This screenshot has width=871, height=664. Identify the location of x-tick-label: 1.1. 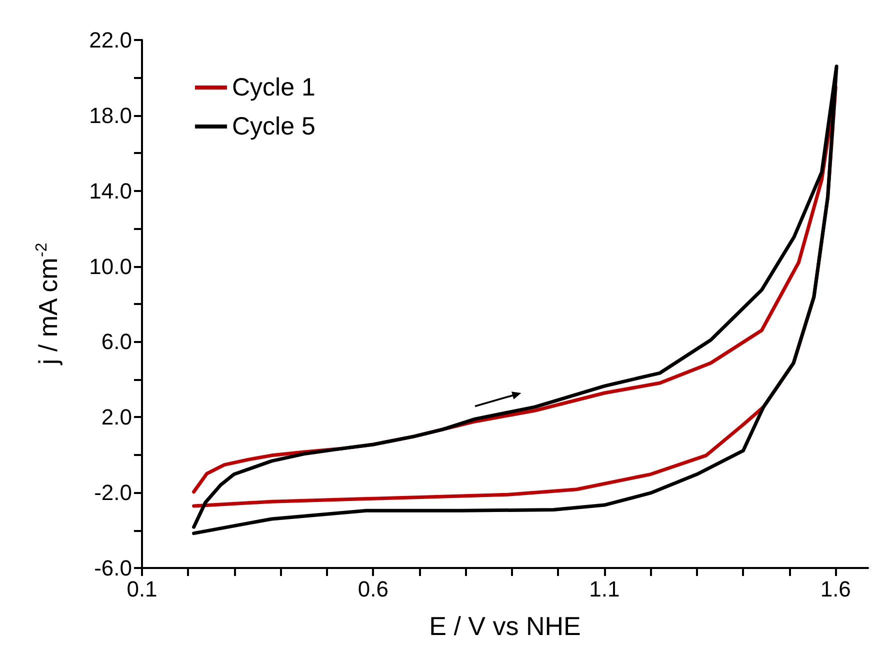
(604, 589).